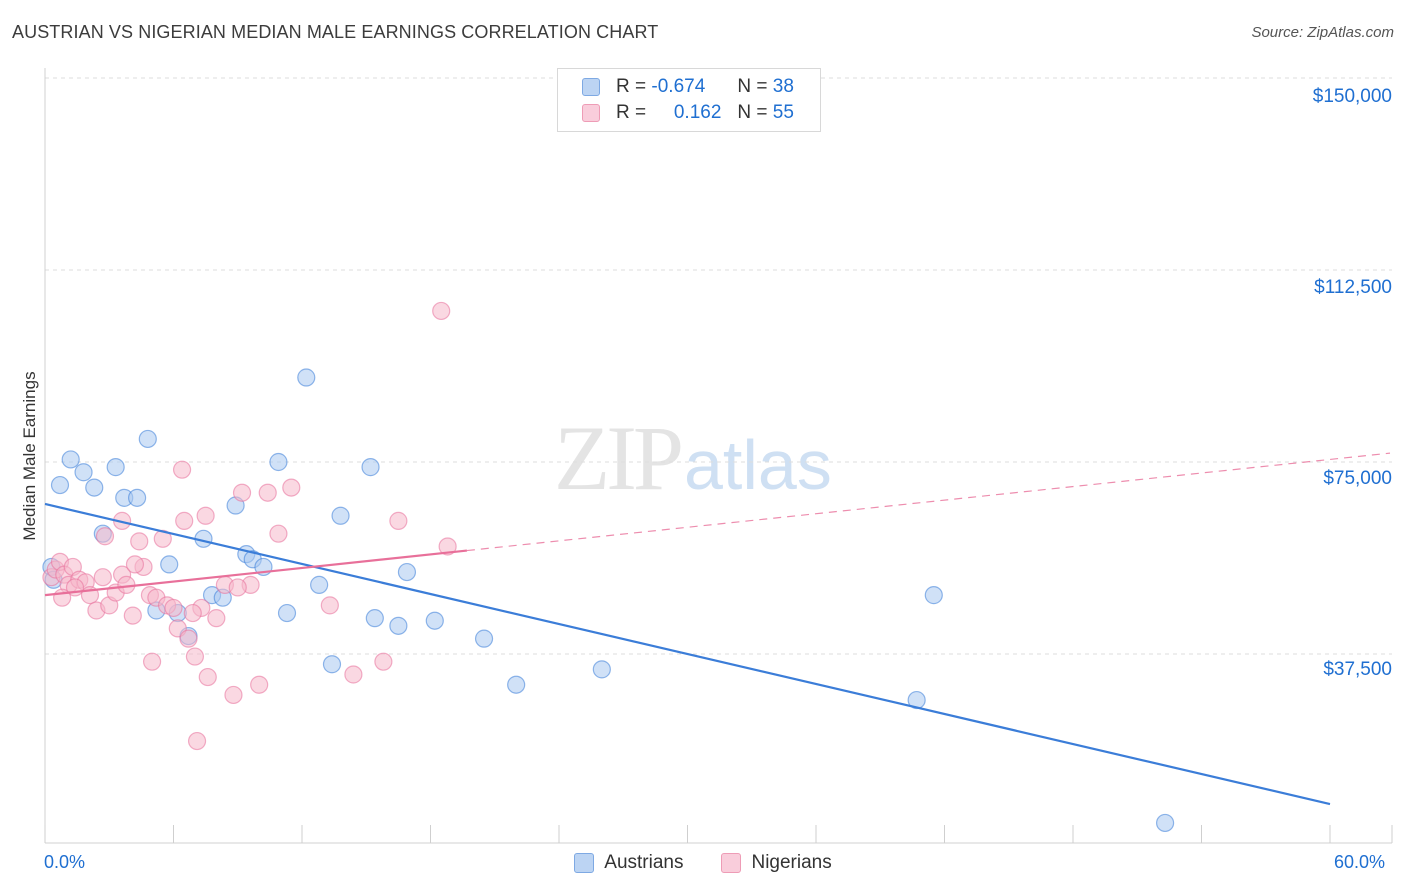  I want to click on y-axis-label: Median Male Earnings, so click(29, 456).